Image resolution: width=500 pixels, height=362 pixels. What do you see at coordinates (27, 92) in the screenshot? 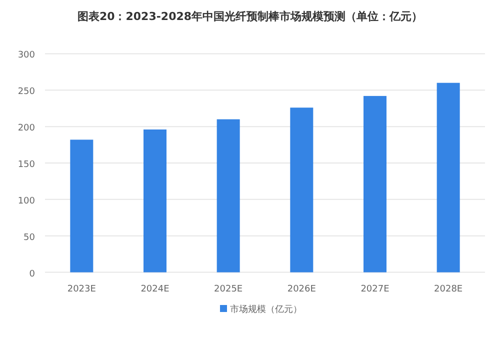
I see `y-tick-label: 250` at bounding box center [27, 92].